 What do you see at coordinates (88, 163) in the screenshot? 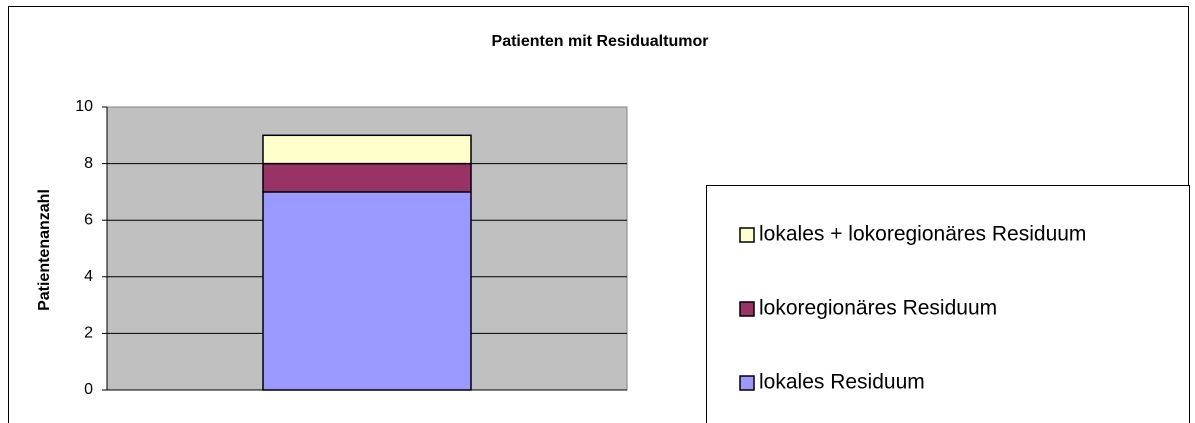
I see `y-tick-label: 8` at bounding box center [88, 163].